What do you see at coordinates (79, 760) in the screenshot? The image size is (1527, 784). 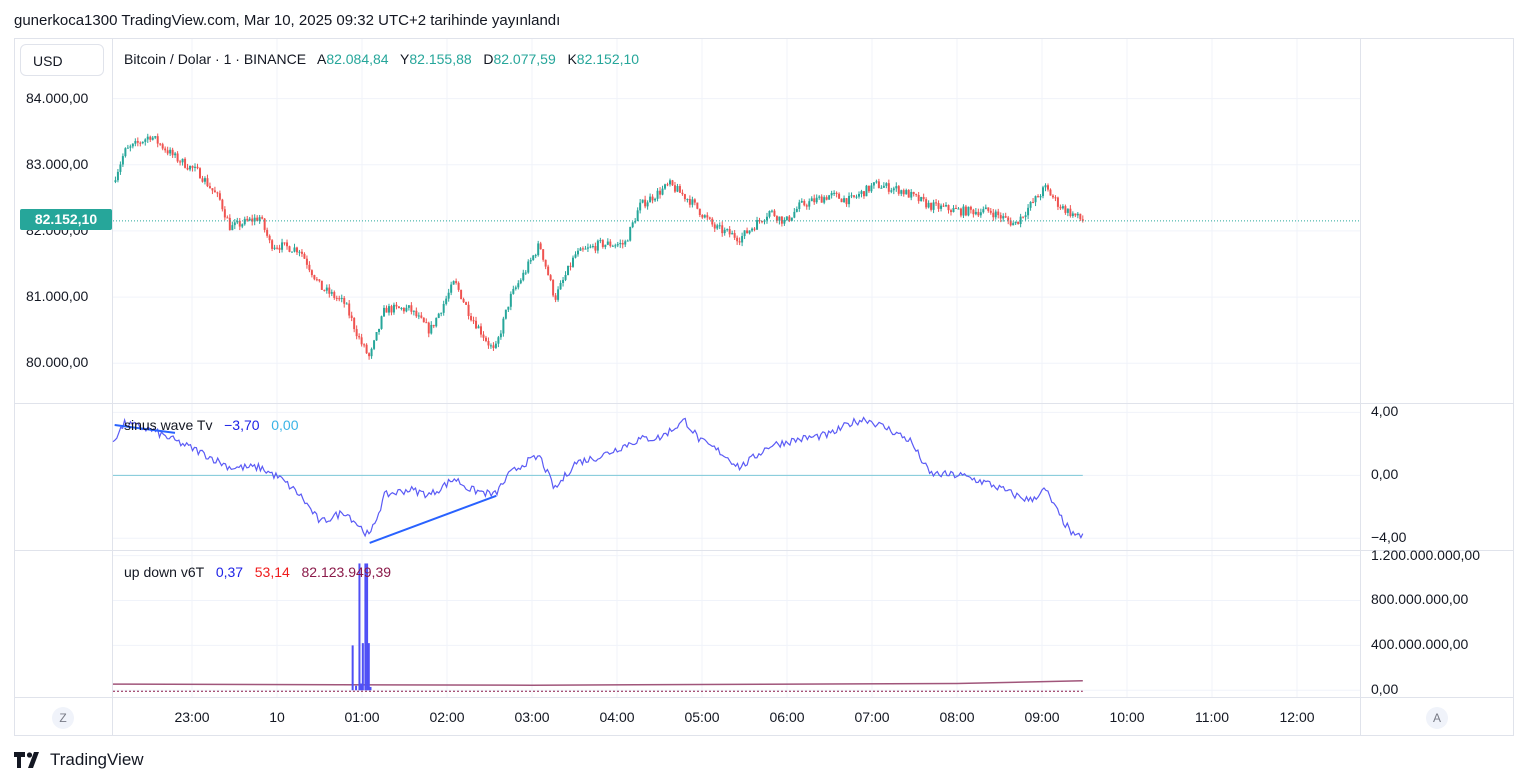 I see `tradingview-logo: TradingView` at bounding box center [79, 760].